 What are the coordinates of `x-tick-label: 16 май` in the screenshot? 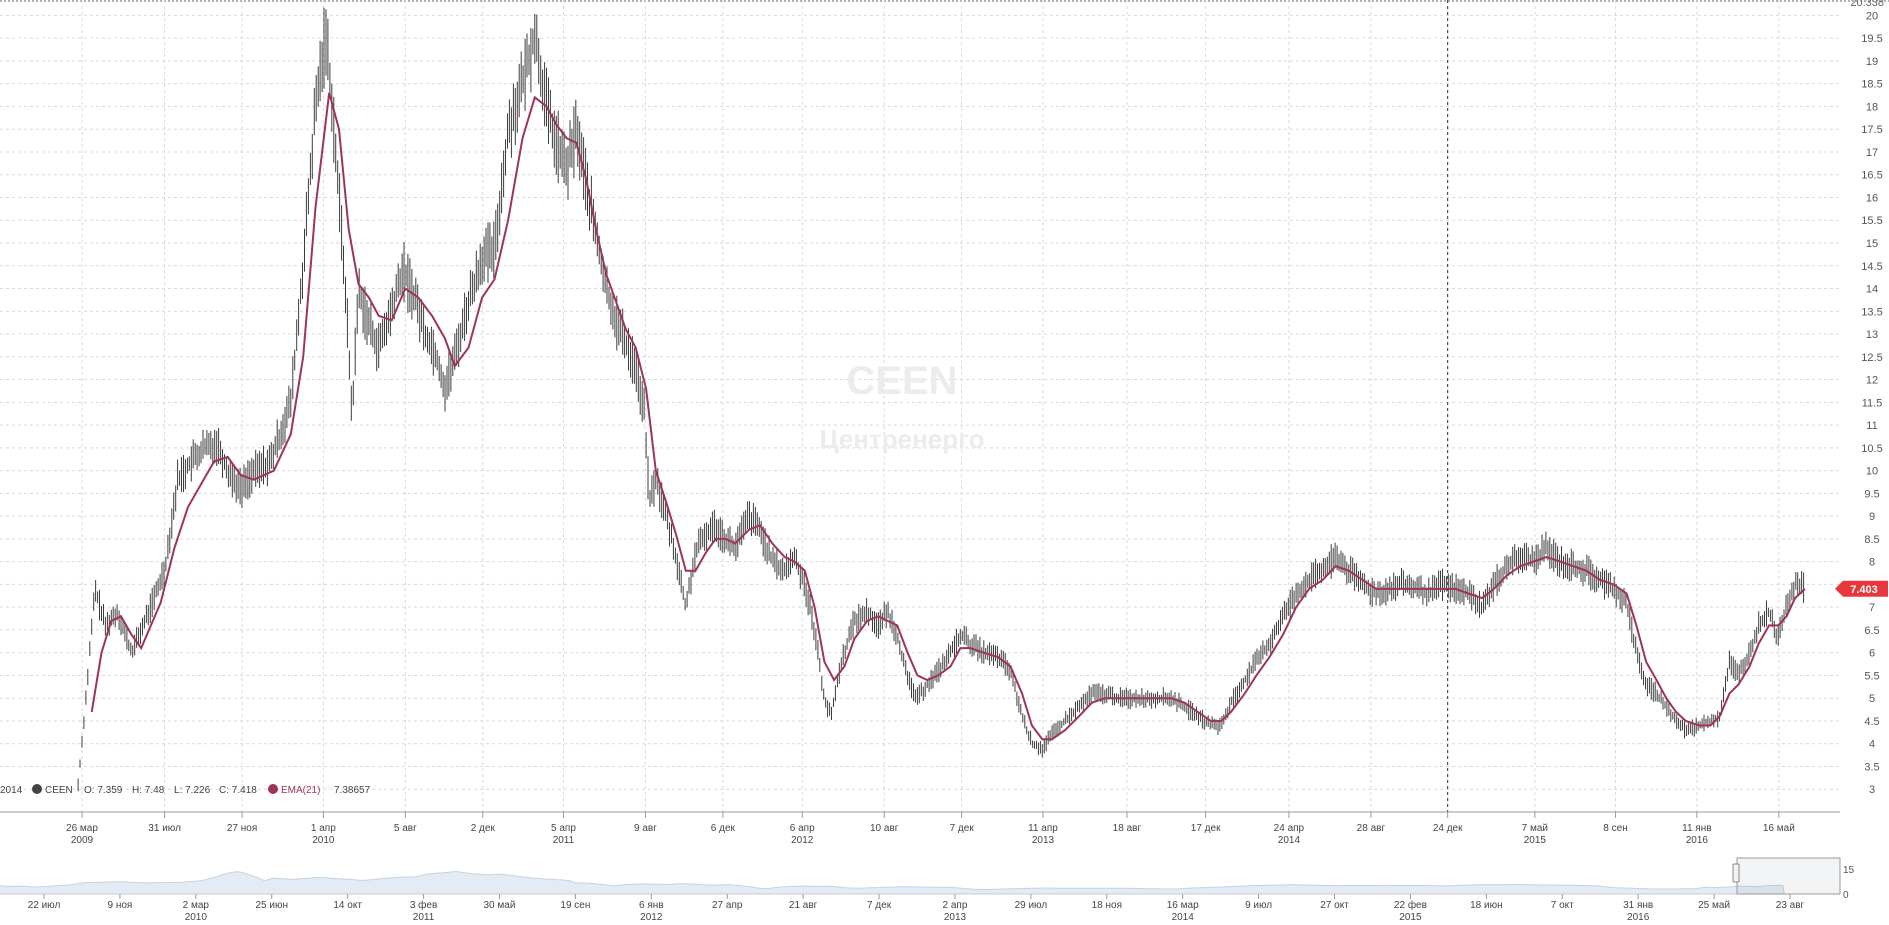 It's located at (1779, 828).